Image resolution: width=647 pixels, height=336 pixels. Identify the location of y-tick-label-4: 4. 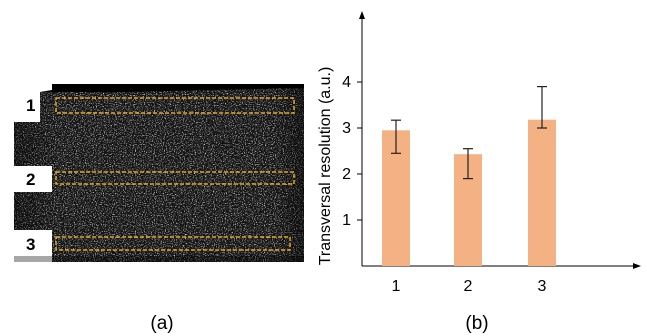
(346, 82).